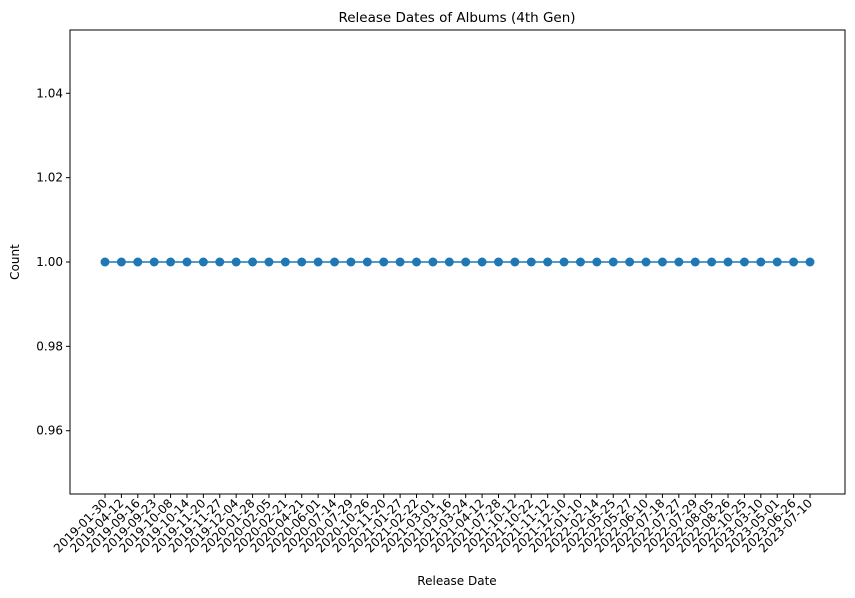 The image size is (855, 598). I want to click on plot-area, so click(457, 262).